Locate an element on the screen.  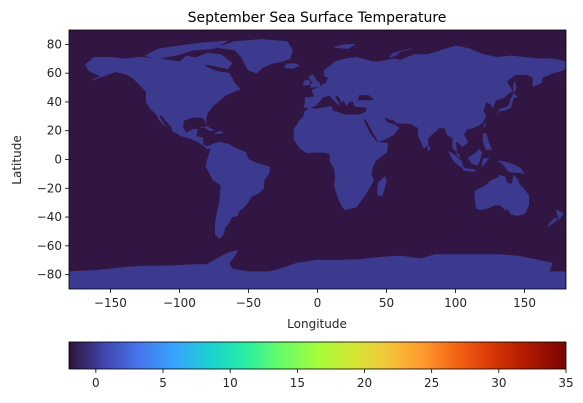
land-novaya-zemlya is located at coordinates (400, 53).